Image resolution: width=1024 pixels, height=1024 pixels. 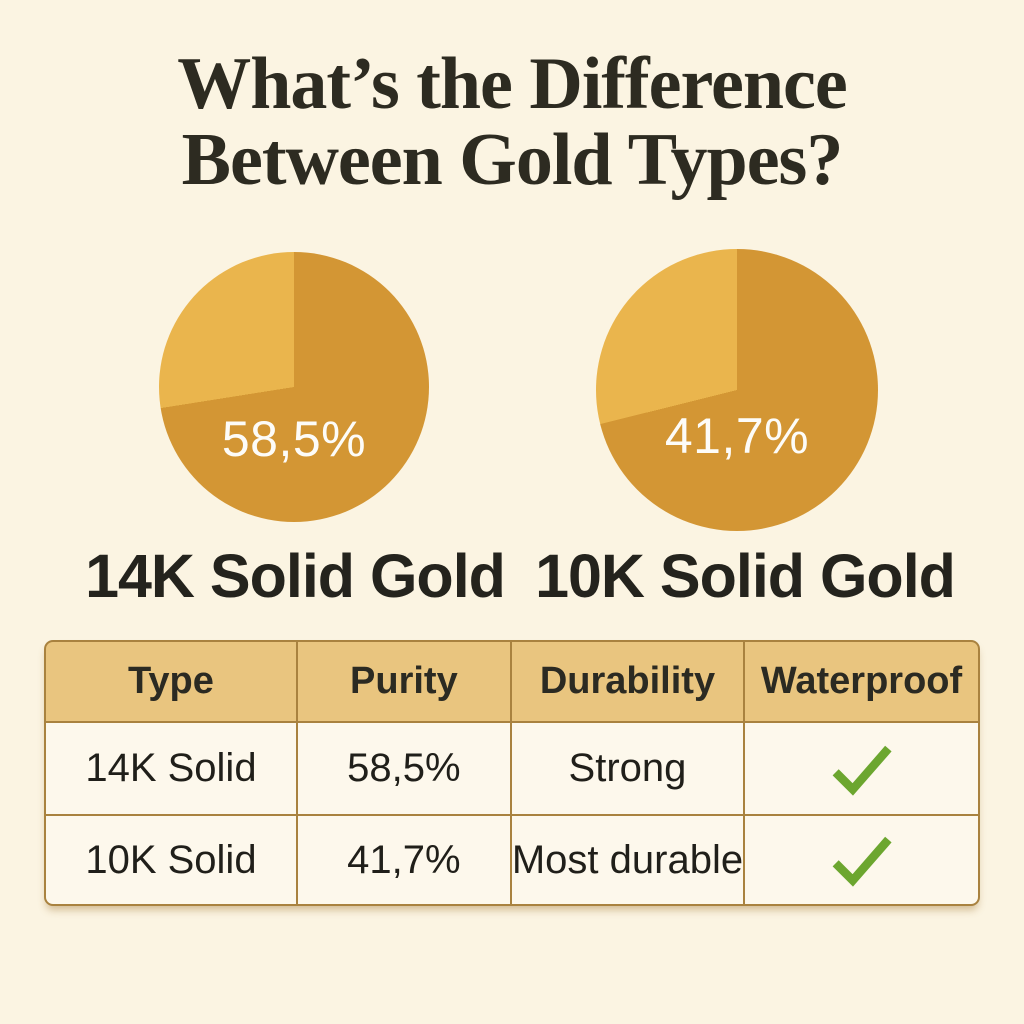 I want to click on header-cell-type: Type, so click(x=171, y=681).